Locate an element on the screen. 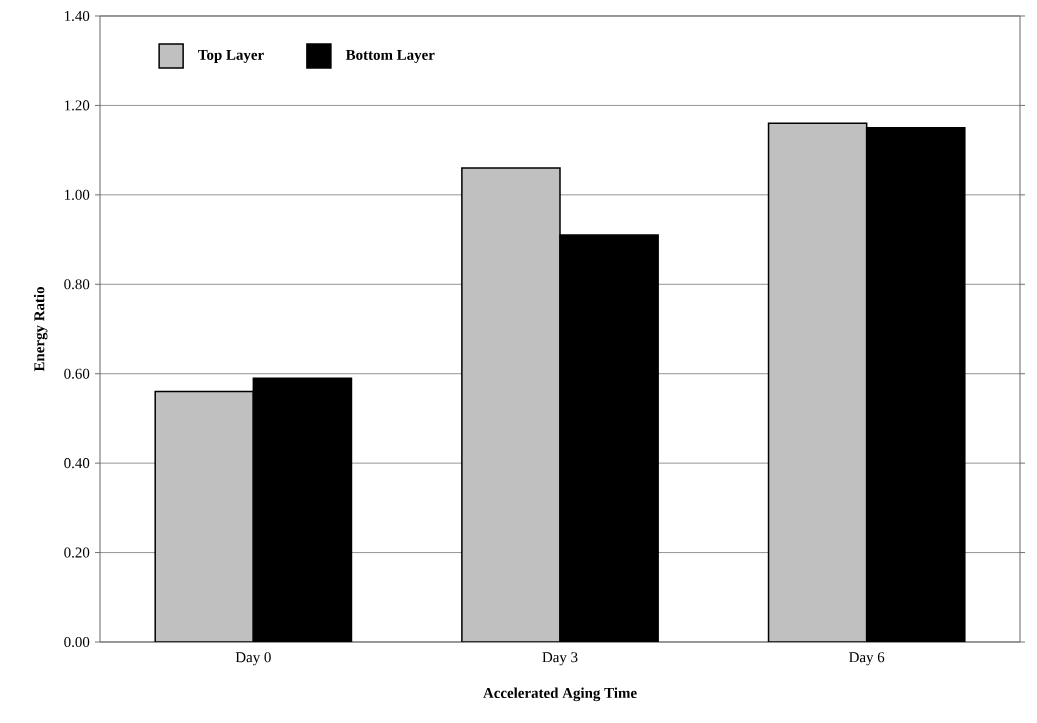 Image resolution: width=1037 pixels, height=723 pixels. y-tick-label: 0.60 is located at coordinates (77, 373).